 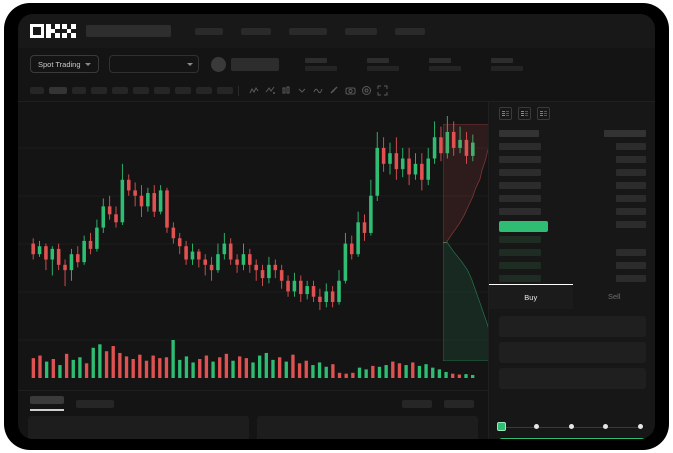 I want to click on trading-pair-selector, so click(x=153, y=64).